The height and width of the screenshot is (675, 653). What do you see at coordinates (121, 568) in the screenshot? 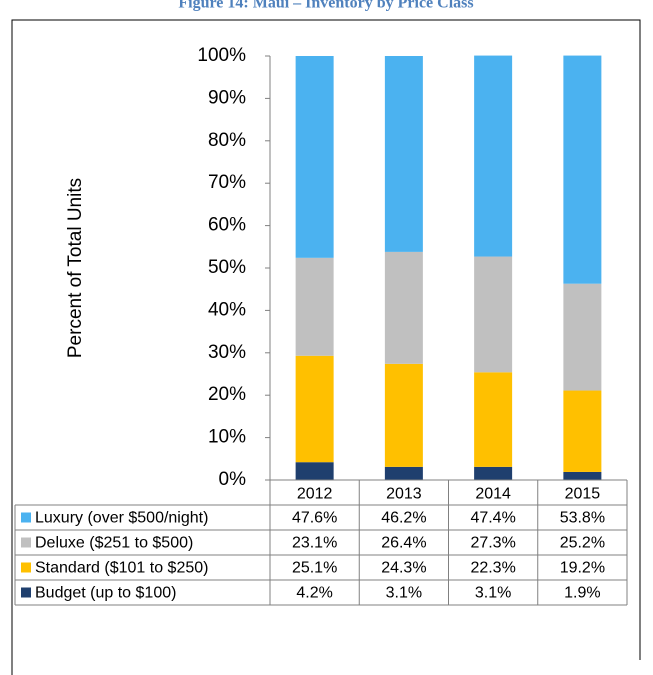
I see `legend-label: Standard ($101 to $250)` at bounding box center [121, 568].